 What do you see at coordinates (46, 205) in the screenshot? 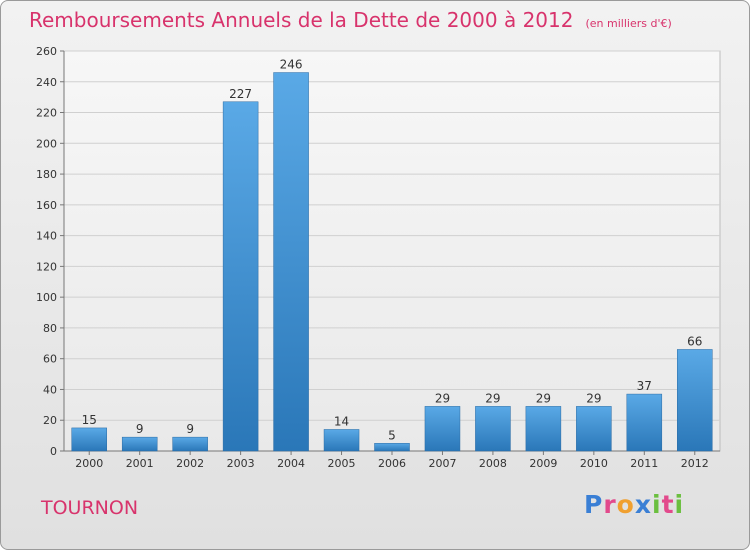
I see `y-tick-label: 160` at bounding box center [46, 205].